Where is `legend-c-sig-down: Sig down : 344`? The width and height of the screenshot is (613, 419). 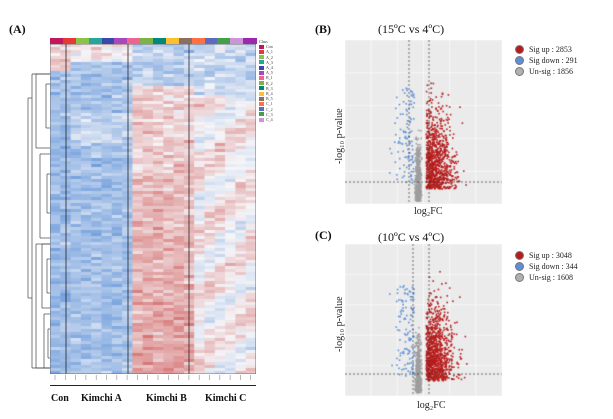 legend-c-sig-down: Sig down : 344 is located at coordinates (546, 266).